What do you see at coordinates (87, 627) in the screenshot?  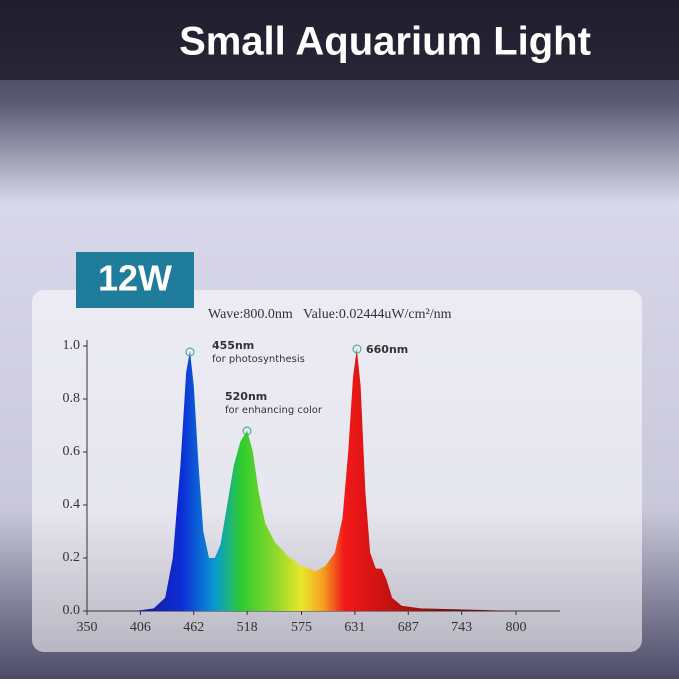 I see `x-tick-label: 350` at bounding box center [87, 627].